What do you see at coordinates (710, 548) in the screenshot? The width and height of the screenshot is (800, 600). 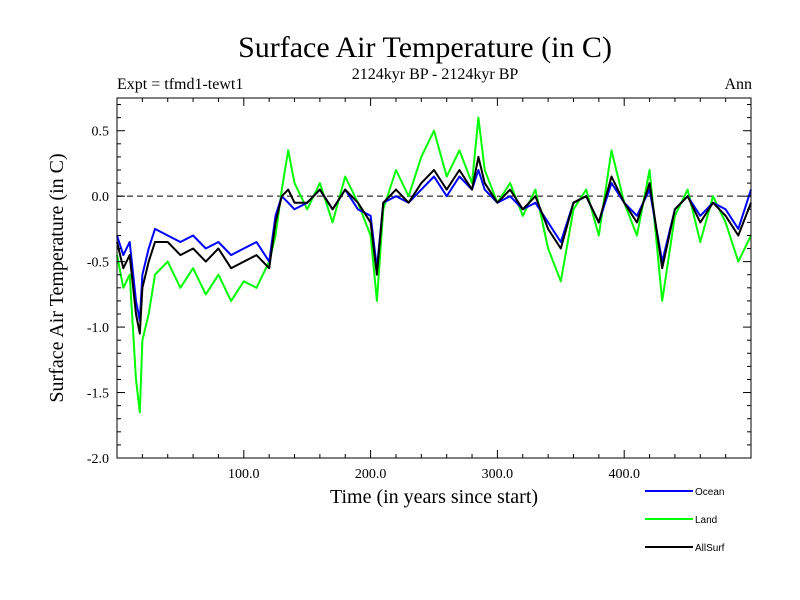 I see `legend-label: AllSurf` at bounding box center [710, 548].